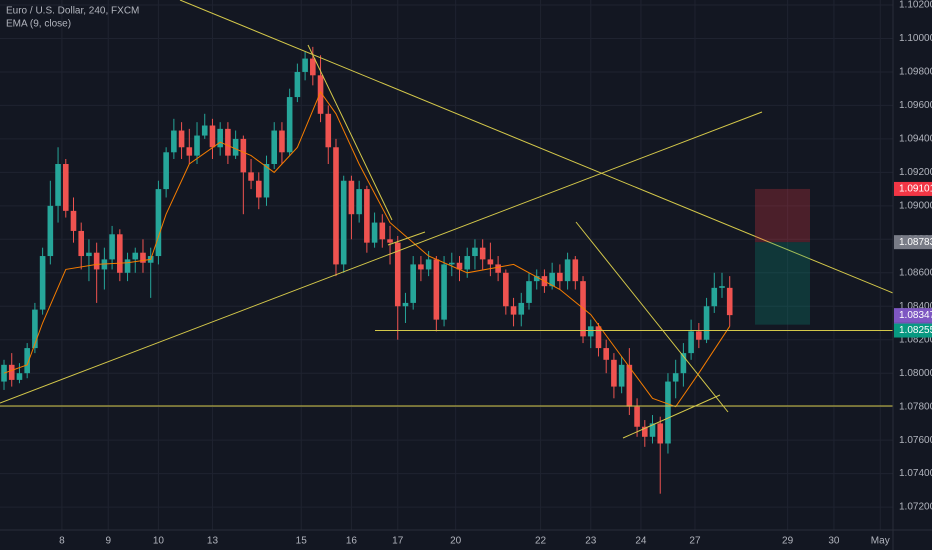  I want to click on x-tick-label: 24, so click(641, 541).